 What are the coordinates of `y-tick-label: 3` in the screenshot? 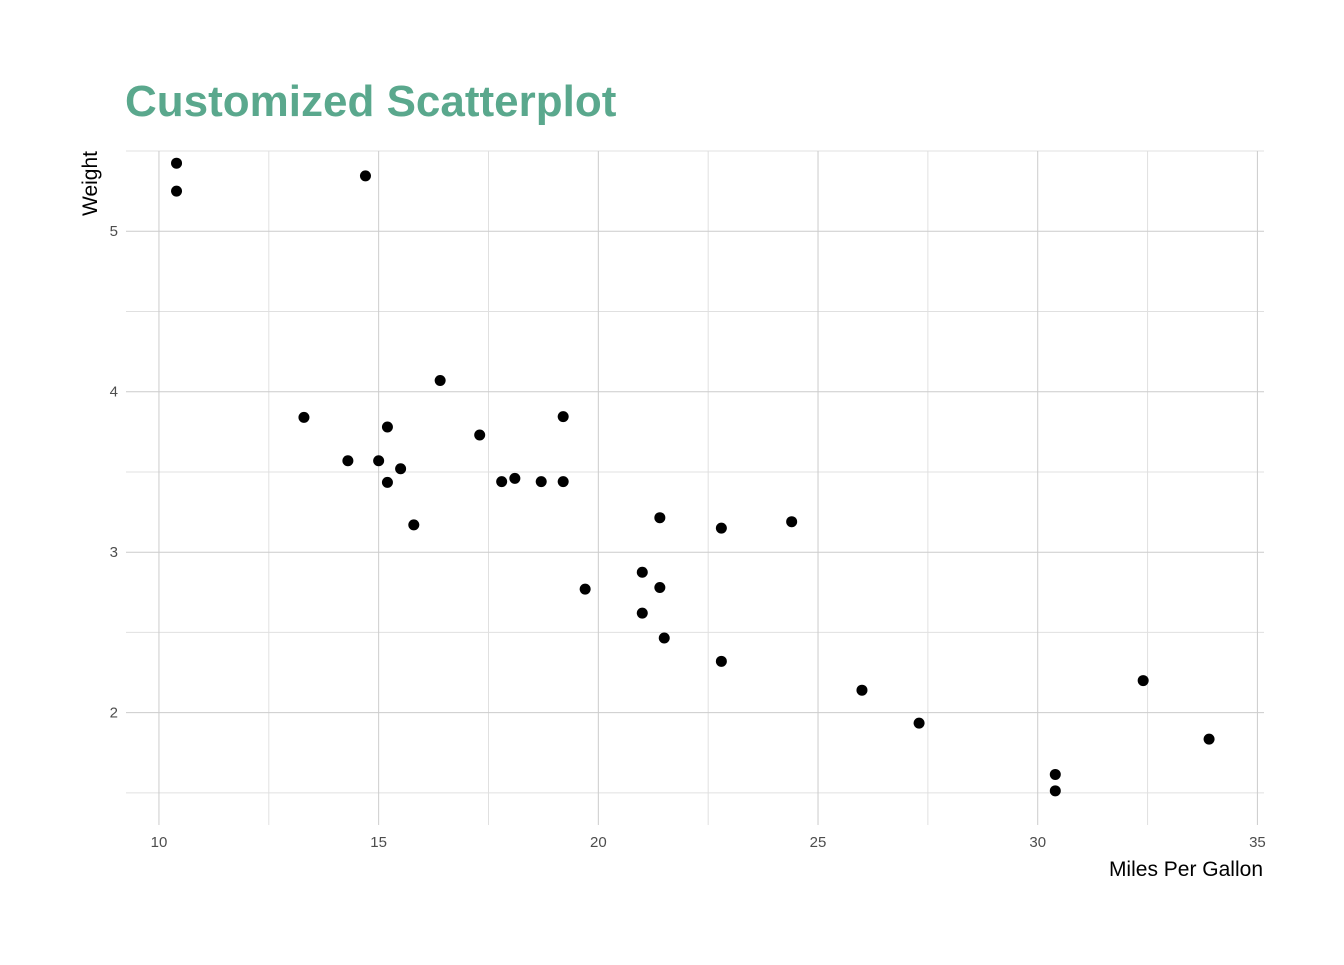 It's located at (114, 552).